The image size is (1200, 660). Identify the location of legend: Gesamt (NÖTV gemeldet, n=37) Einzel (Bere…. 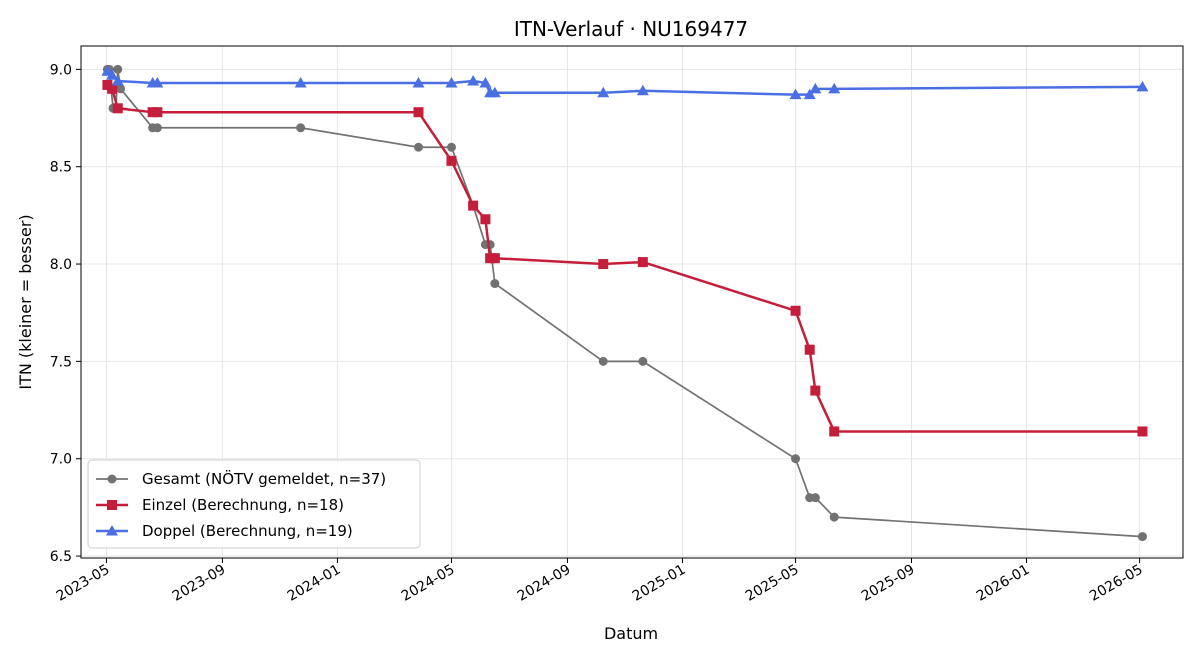
(254, 504).